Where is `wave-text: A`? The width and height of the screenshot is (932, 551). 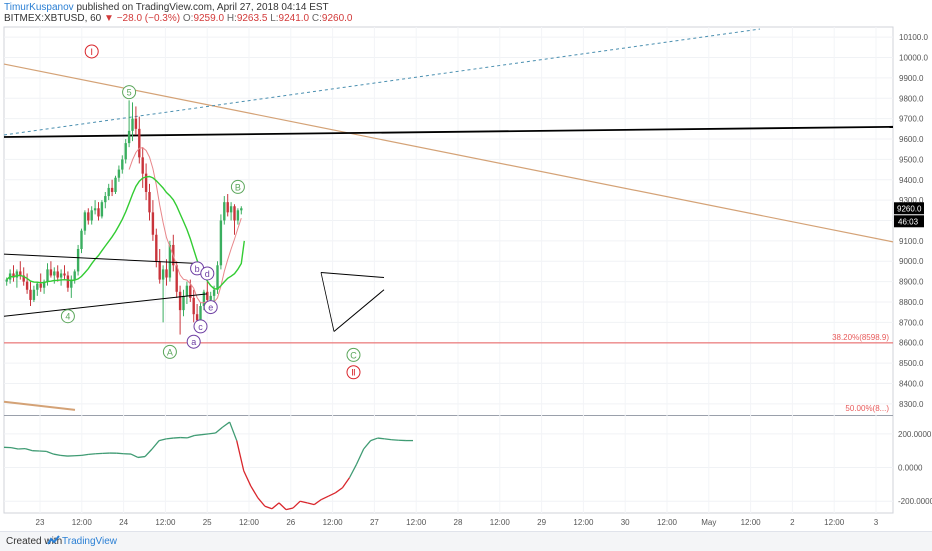
wave-text: A is located at coordinates (170, 352).